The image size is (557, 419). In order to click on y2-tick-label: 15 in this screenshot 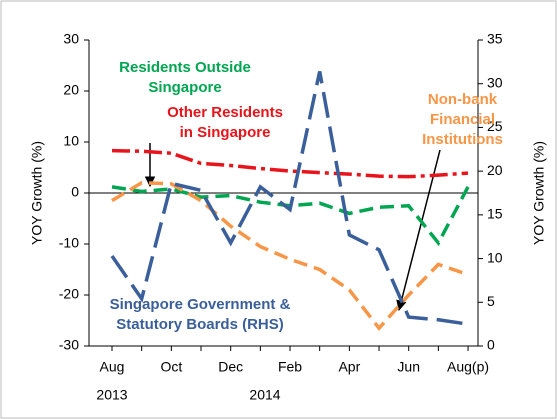, I will do `click(495, 214)`.